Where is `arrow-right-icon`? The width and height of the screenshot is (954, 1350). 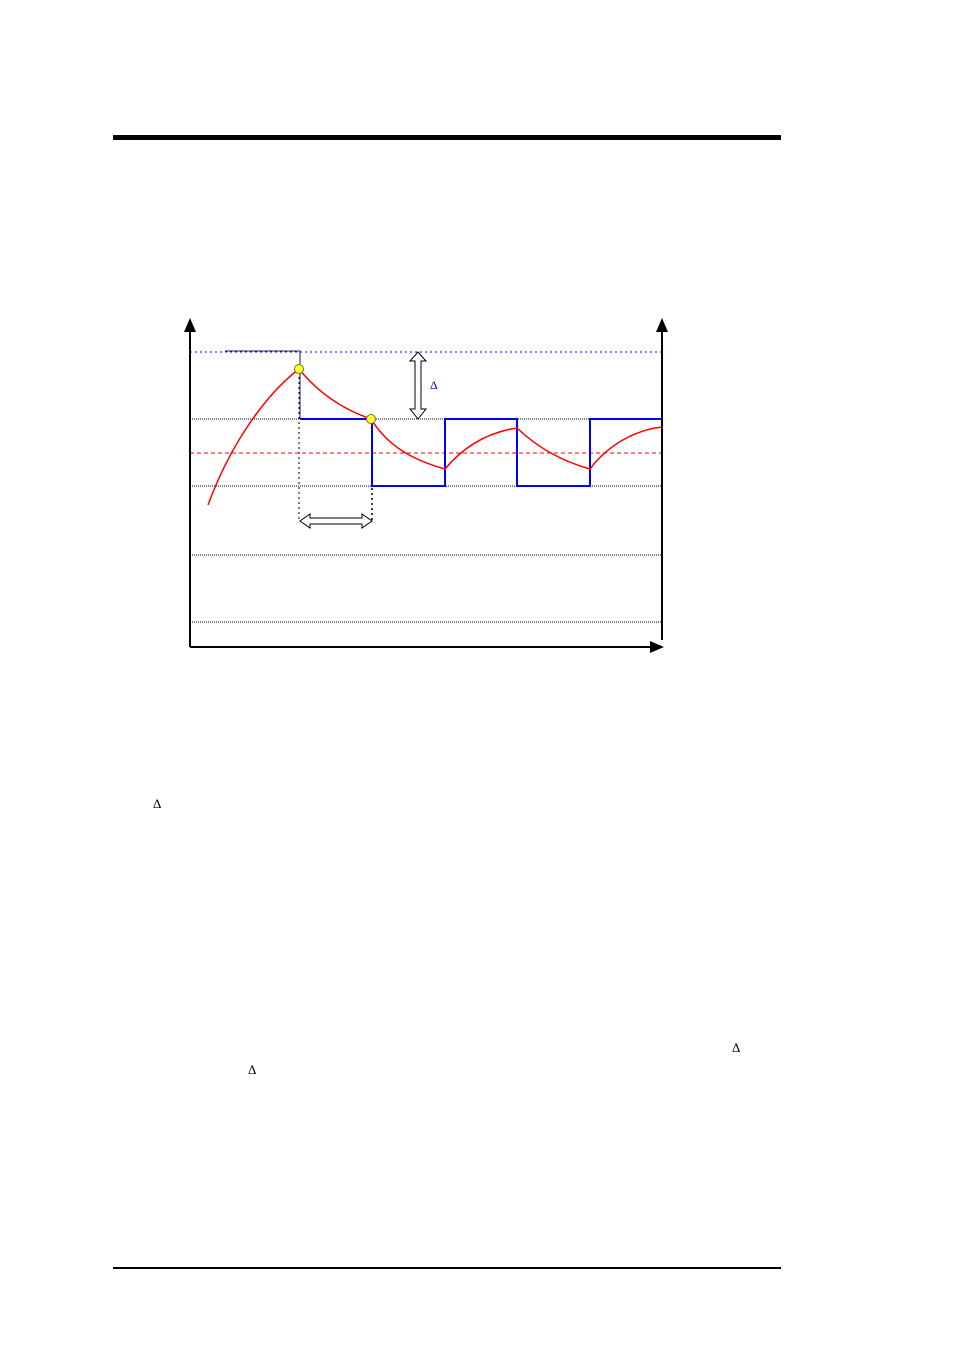
arrow-right-icon is located at coordinates (657, 647).